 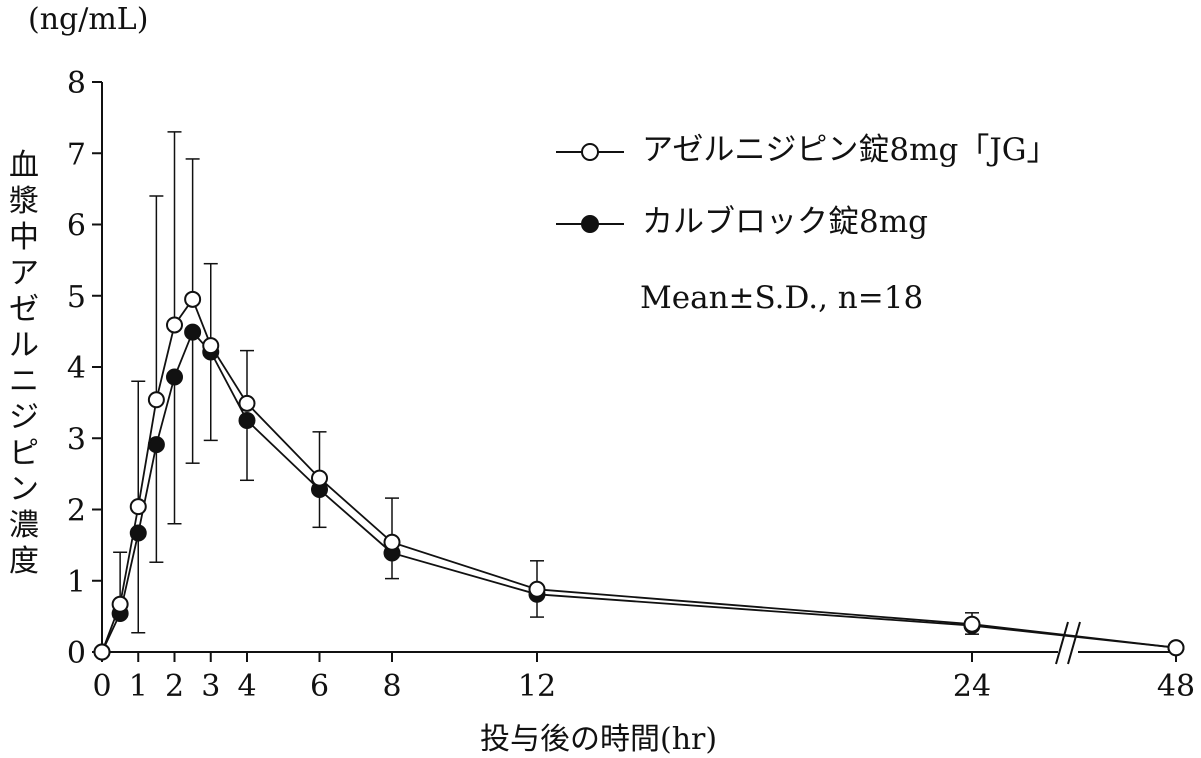 What do you see at coordinates (391, 686) in the screenshot?
I see `x-tick-label: 8` at bounding box center [391, 686].